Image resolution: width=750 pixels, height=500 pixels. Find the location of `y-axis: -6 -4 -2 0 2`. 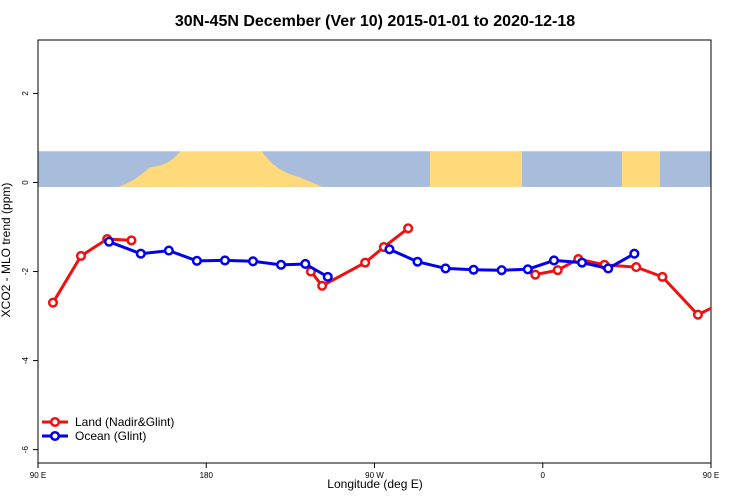

y-axis: -6 -4 -2 0 2 is located at coordinates (29, 272).